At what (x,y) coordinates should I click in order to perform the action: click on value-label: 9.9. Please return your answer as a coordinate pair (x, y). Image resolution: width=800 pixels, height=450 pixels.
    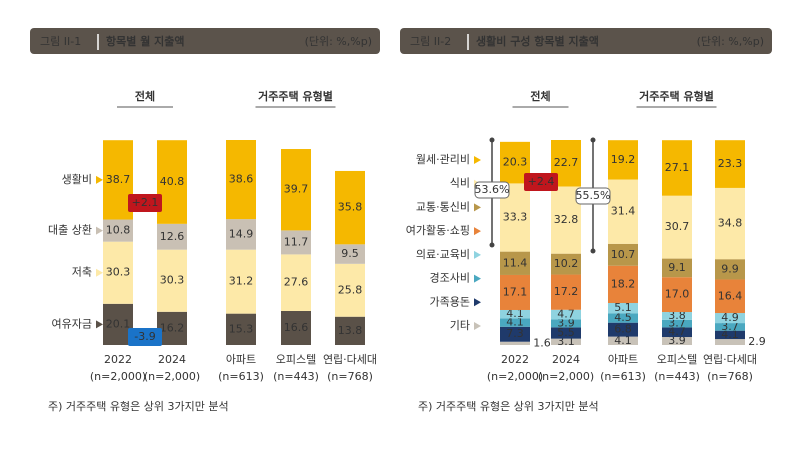
    Looking at the image, I should click on (730, 268).